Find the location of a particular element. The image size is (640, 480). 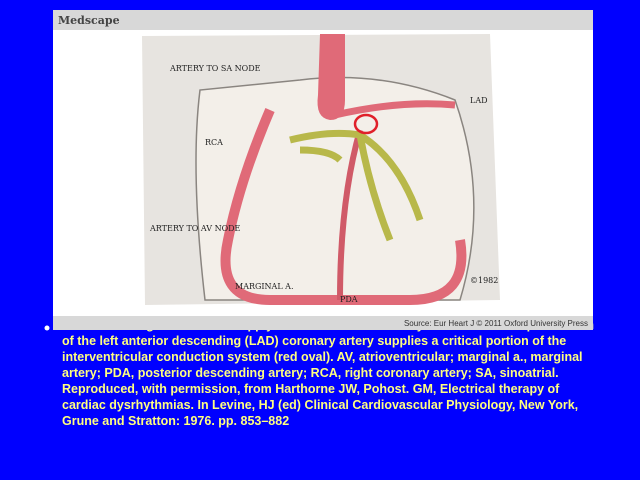

label: ARTERY TO SA NODE is located at coordinates (215, 68).